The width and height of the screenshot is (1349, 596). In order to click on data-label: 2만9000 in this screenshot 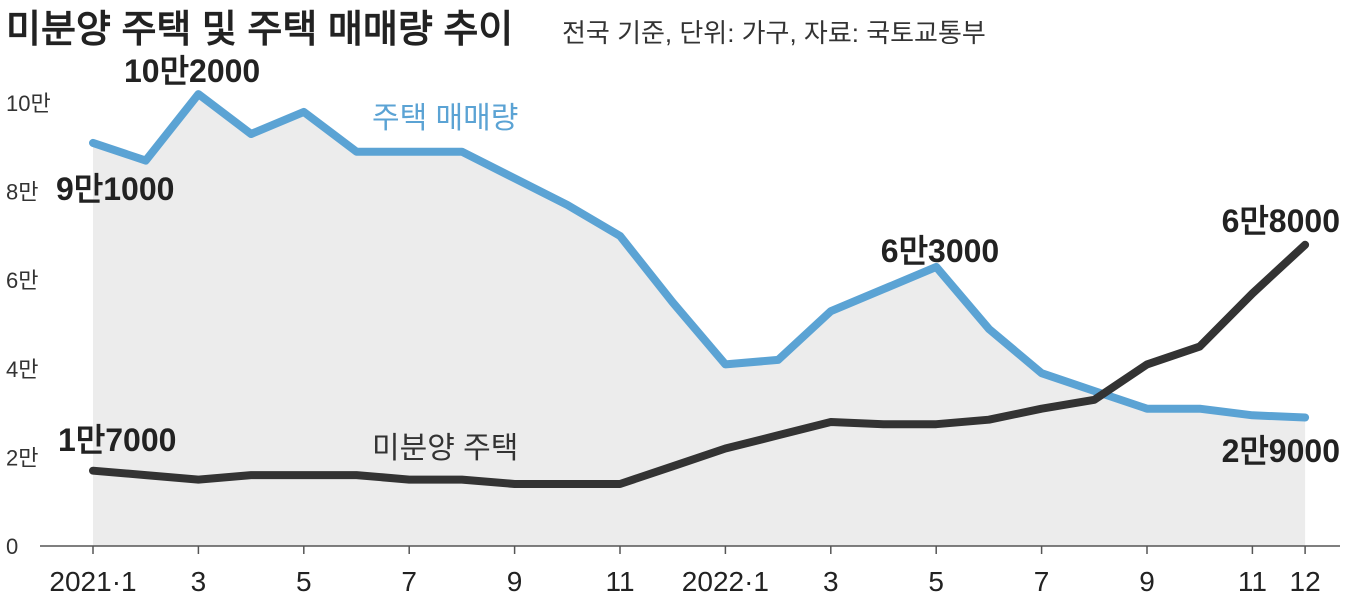, I will do `click(1281, 451)`.